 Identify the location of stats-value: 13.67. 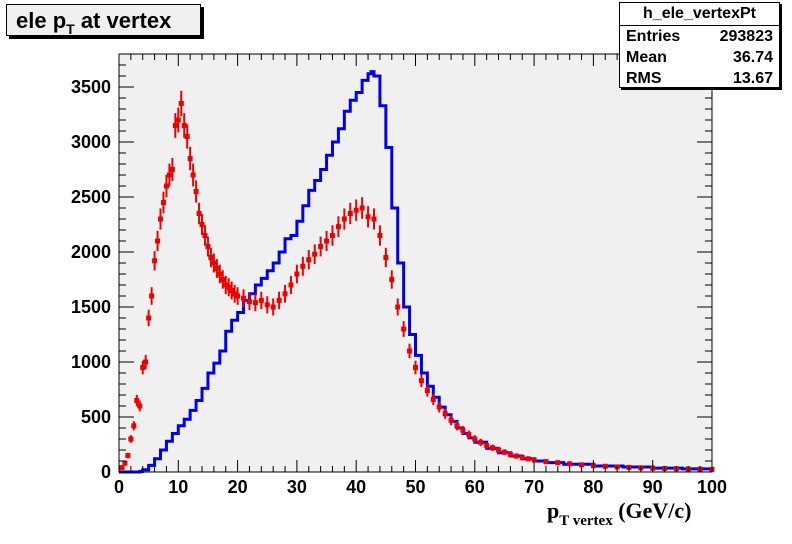
(752, 78).